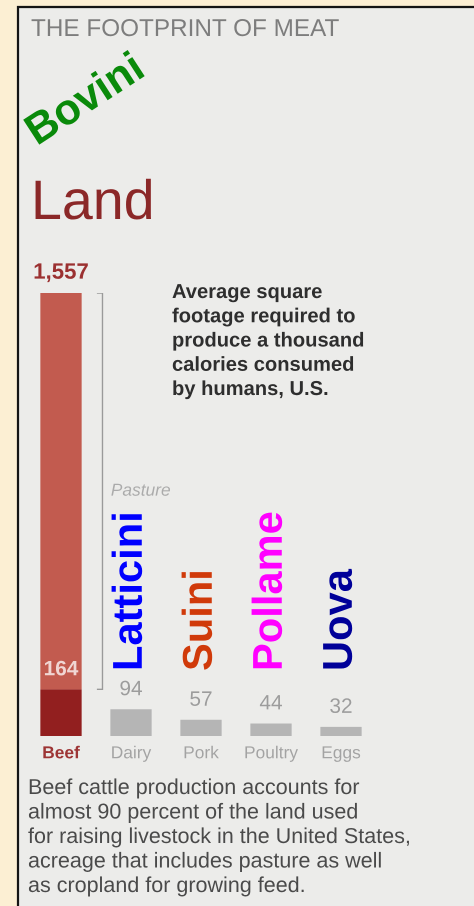 This screenshot has height=906, width=474. What do you see at coordinates (127, 591) in the screenshot?
I see `annotation: Latticini` at bounding box center [127, 591].